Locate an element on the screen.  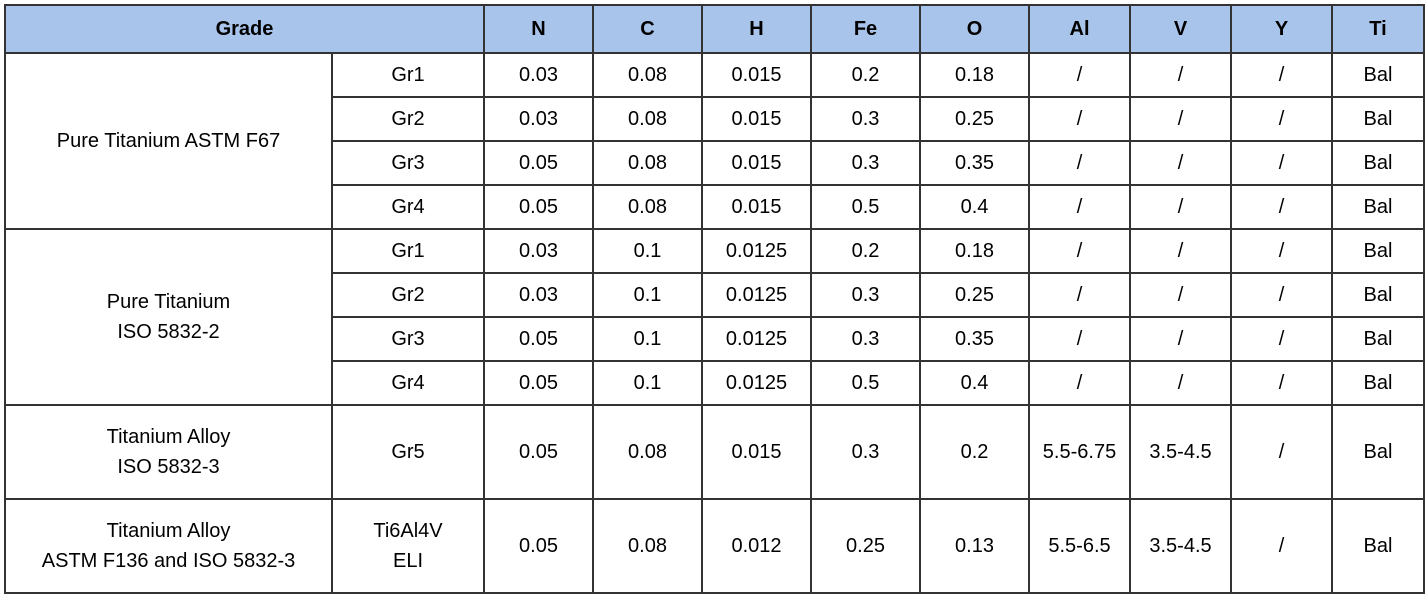
table-row: Gr4 0.05 0.08 0.015 0.5 0.4 / / / Bal is located at coordinates (715, 207).